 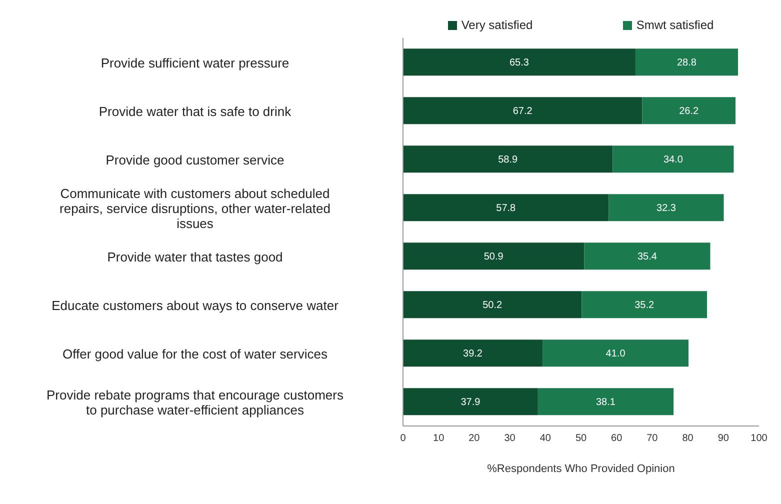 What do you see at coordinates (724, 438) in the screenshot?
I see `x-tick-label: 90` at bounding box center [724, 438].